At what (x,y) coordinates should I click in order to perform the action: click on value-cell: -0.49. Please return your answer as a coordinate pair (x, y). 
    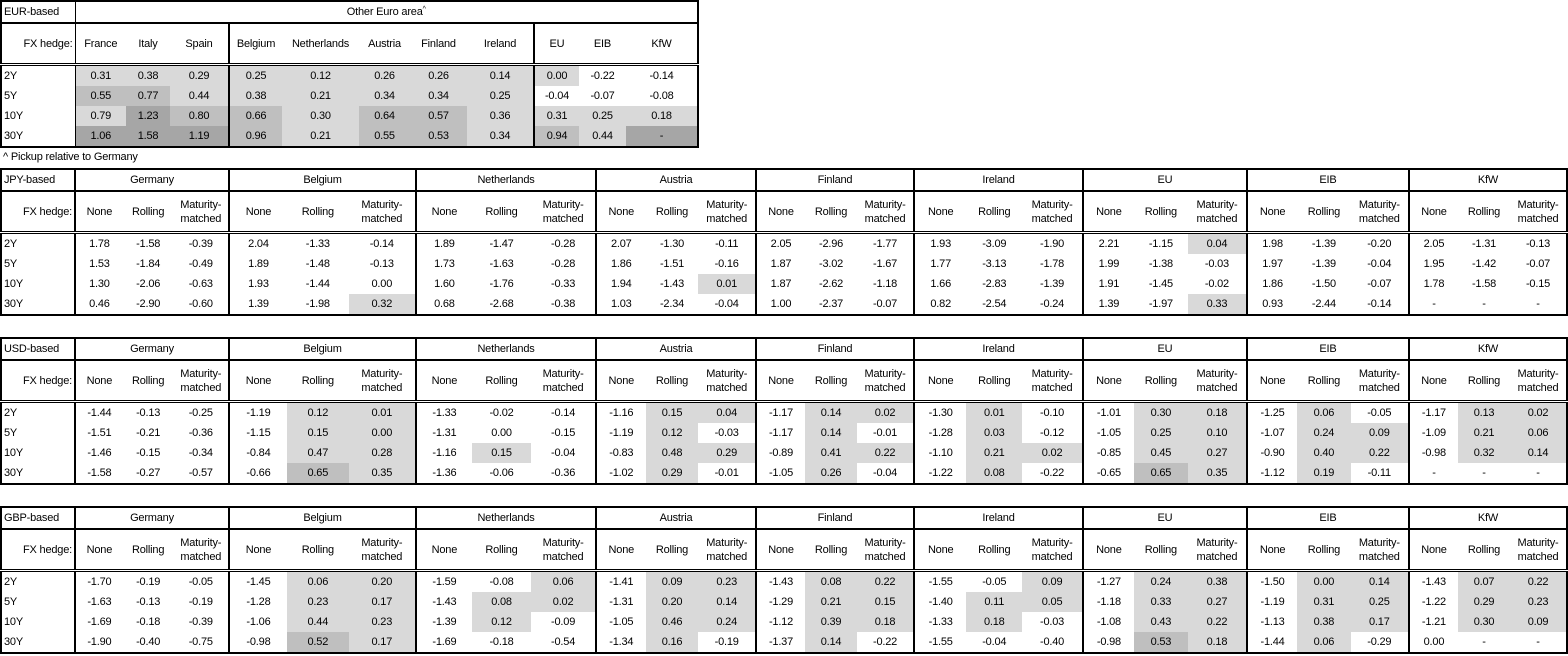
    Looking at the image, I should click on (200, 264).